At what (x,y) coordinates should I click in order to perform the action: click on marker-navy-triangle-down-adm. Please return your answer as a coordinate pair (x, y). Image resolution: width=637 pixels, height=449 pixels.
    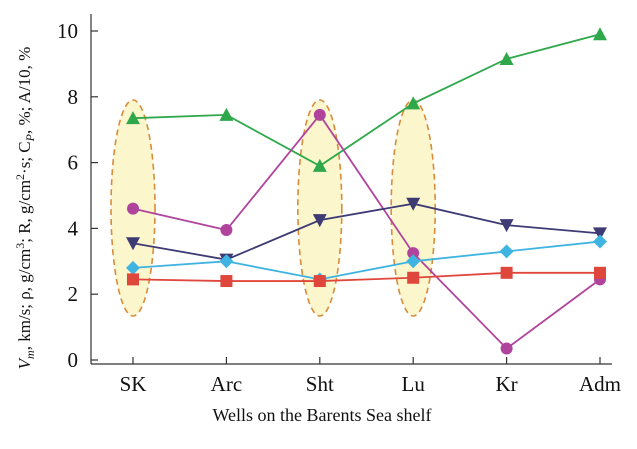
    Looking at the image, I should click on (600, 234).